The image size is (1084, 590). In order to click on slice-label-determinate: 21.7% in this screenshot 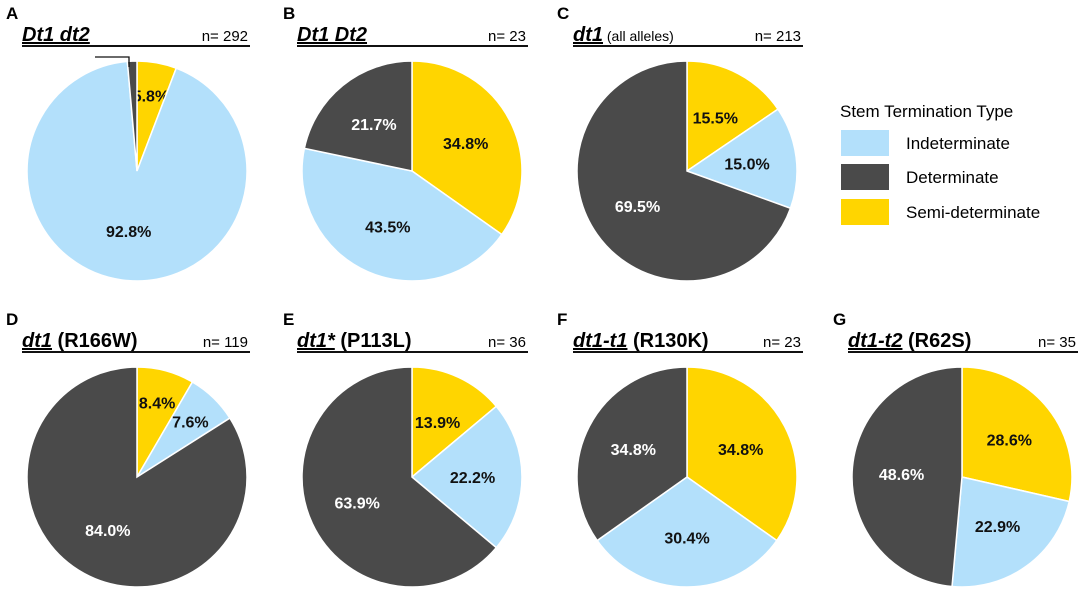, I will do `click(373, 125)`.